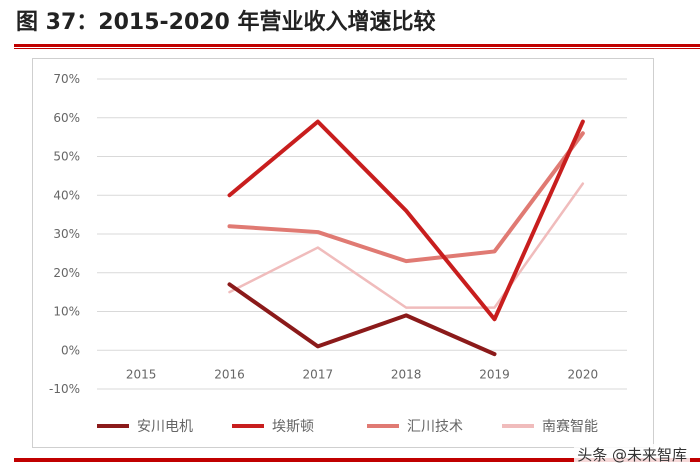 The image size is (700, 475). Describe the element at coordinates (66, 195) in the screenshot. I see `y-tick-label: 40%` at that location.